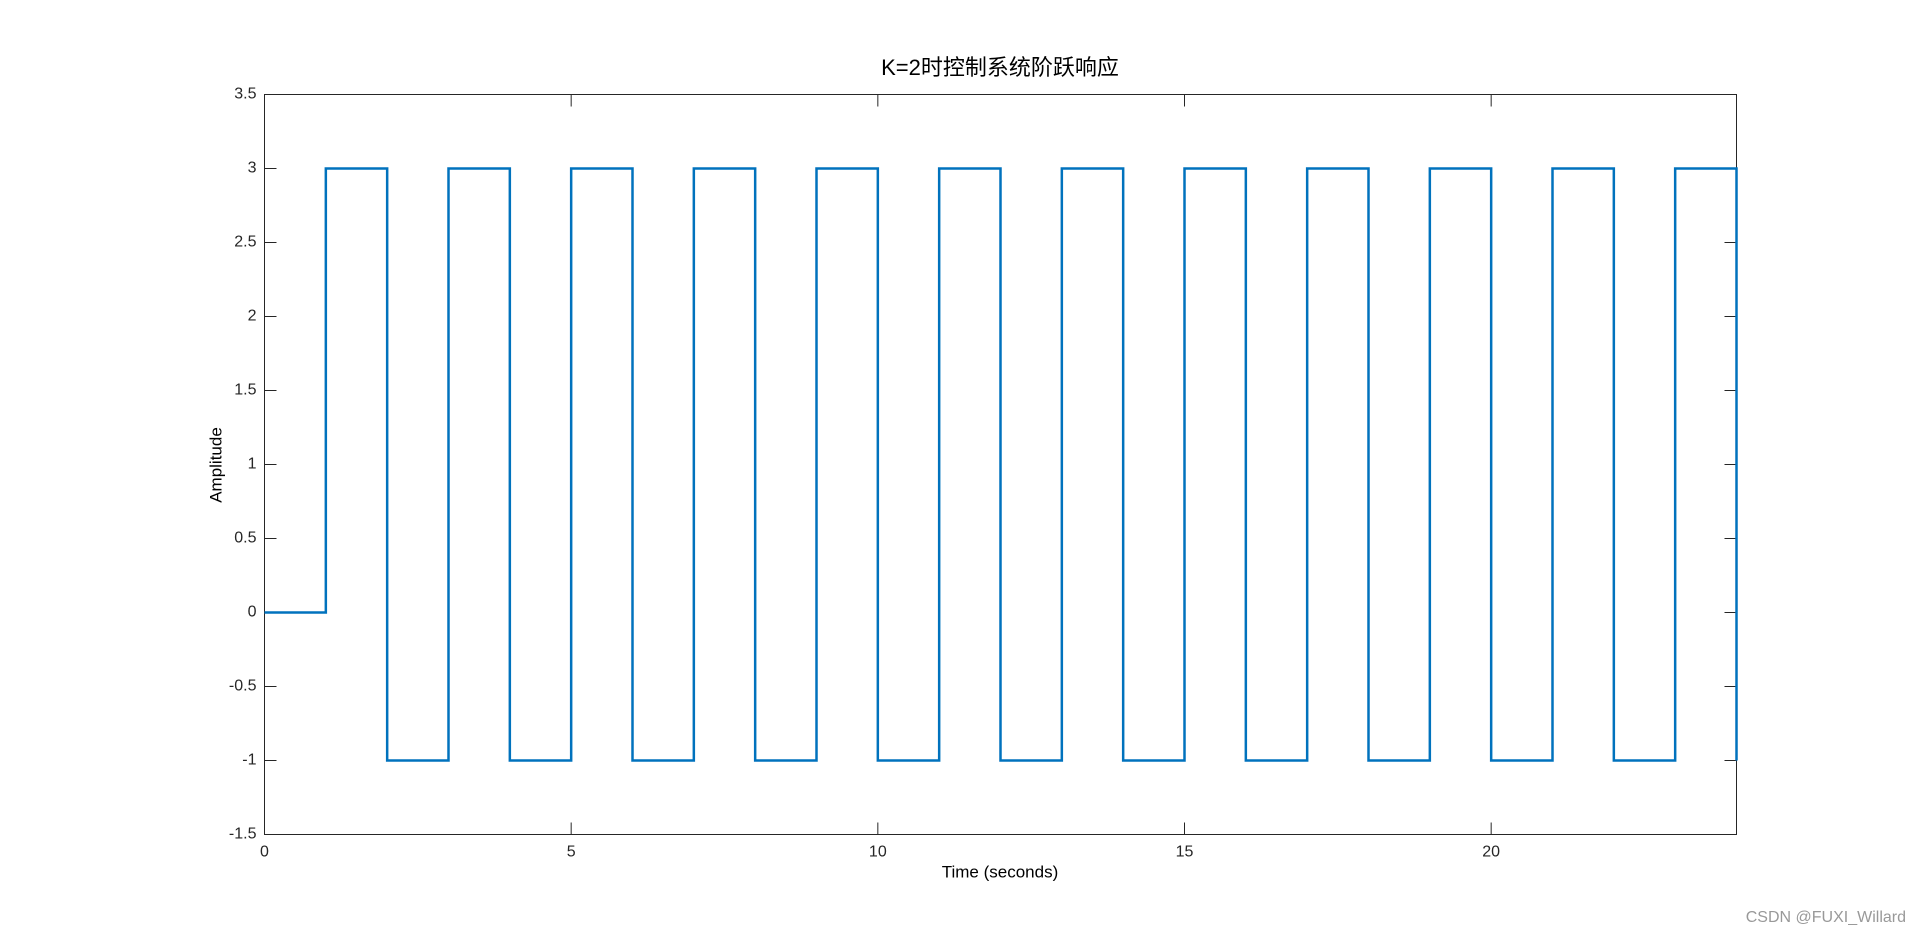 Image resolution: width=1920 pixels, height=937 pixels. I want to click on x-tick-label: 0, so click(264, 852).